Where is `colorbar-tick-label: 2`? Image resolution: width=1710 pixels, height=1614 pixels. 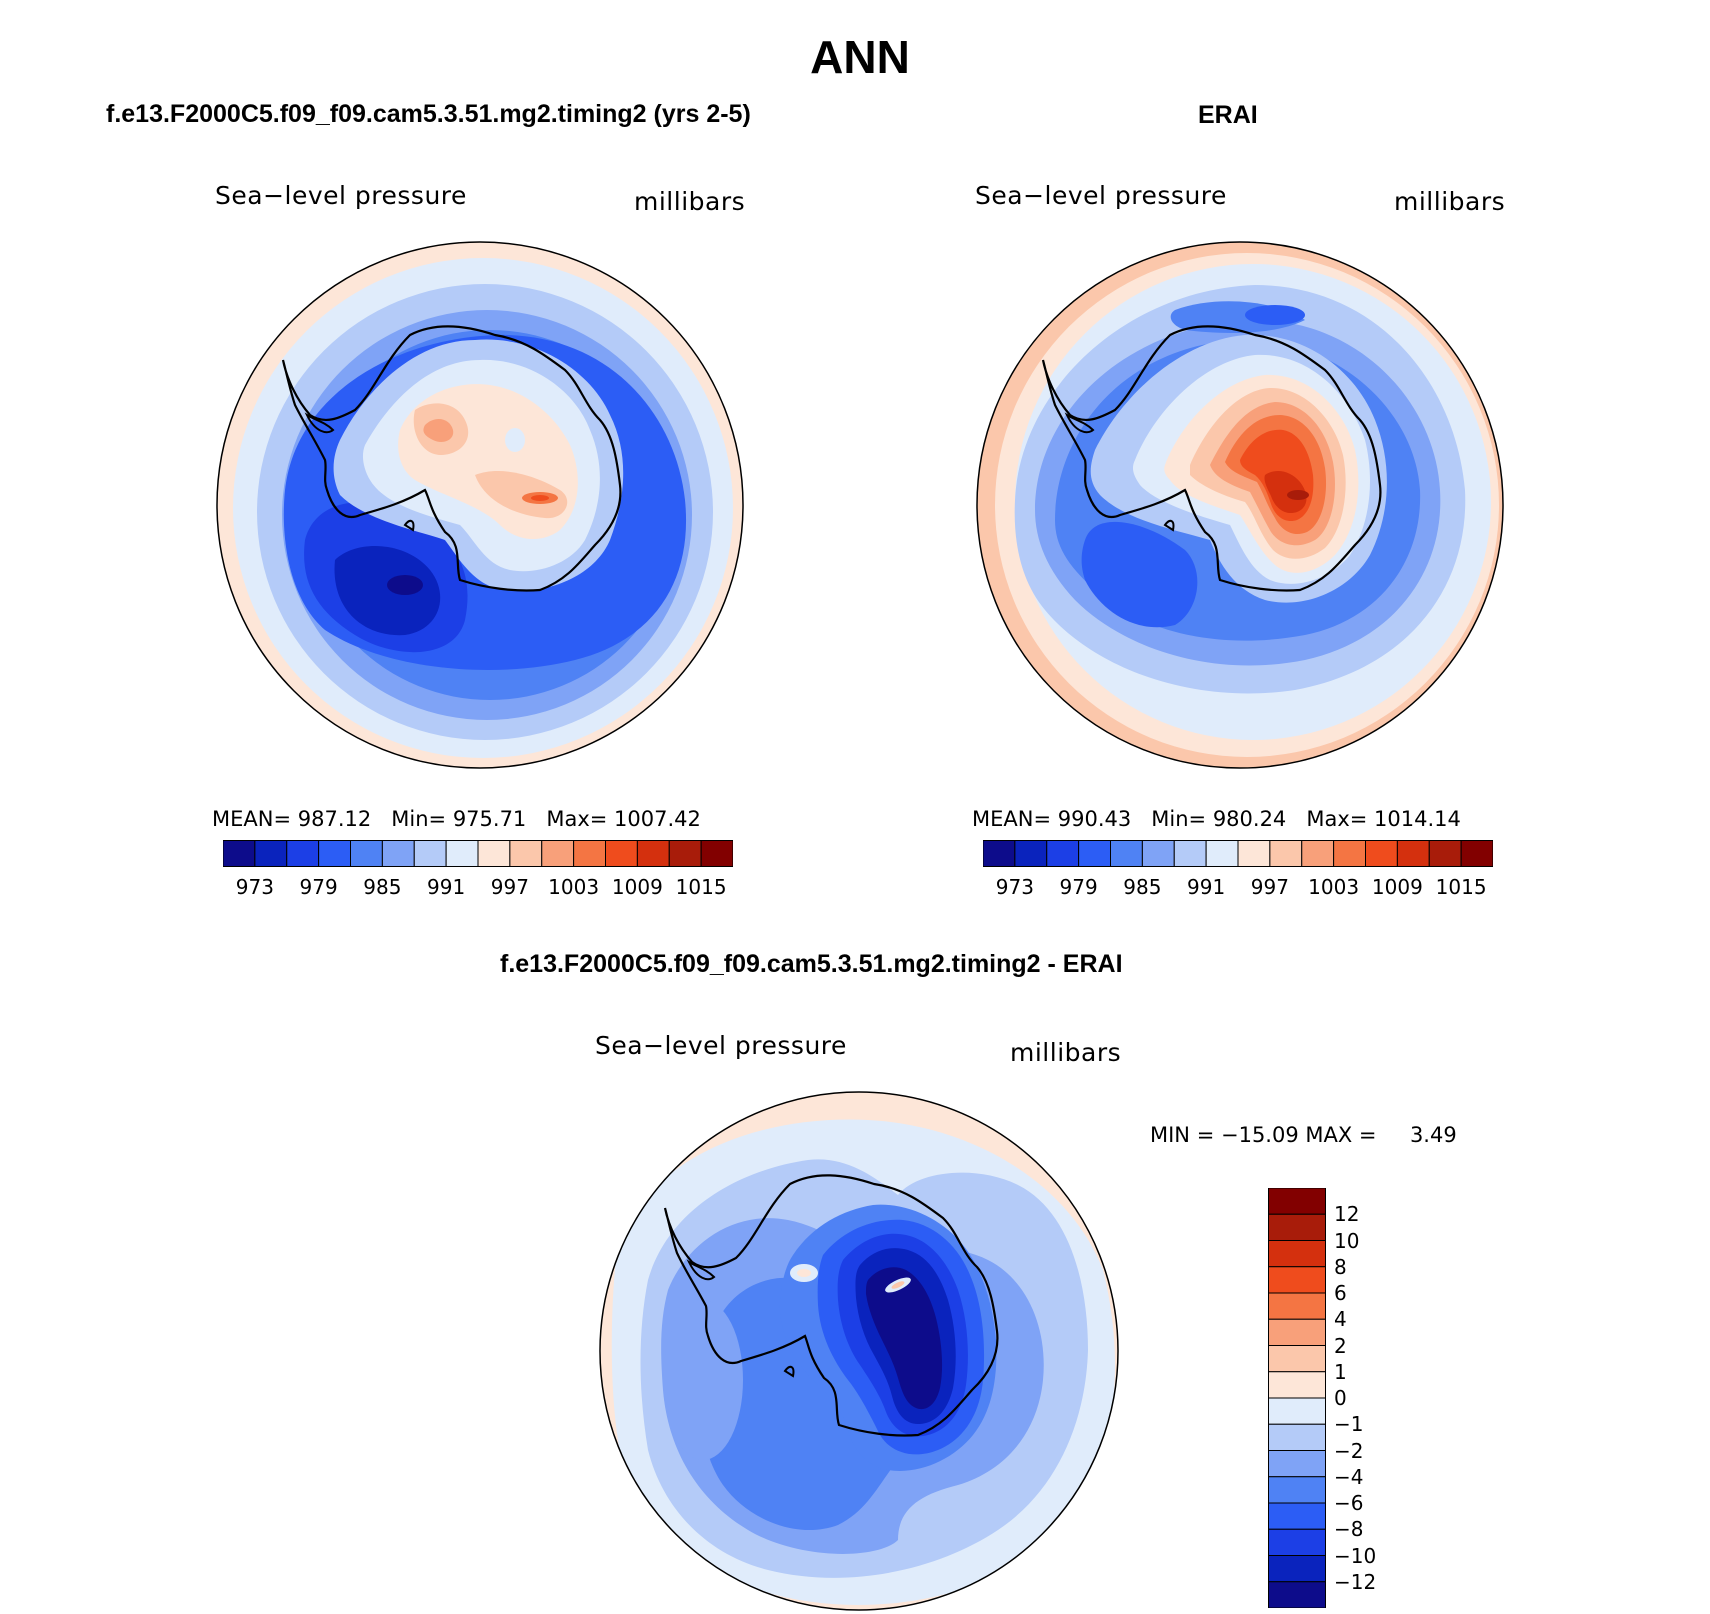
colorbar-tick-label: 2 is located at coordinates (1340, 1345).